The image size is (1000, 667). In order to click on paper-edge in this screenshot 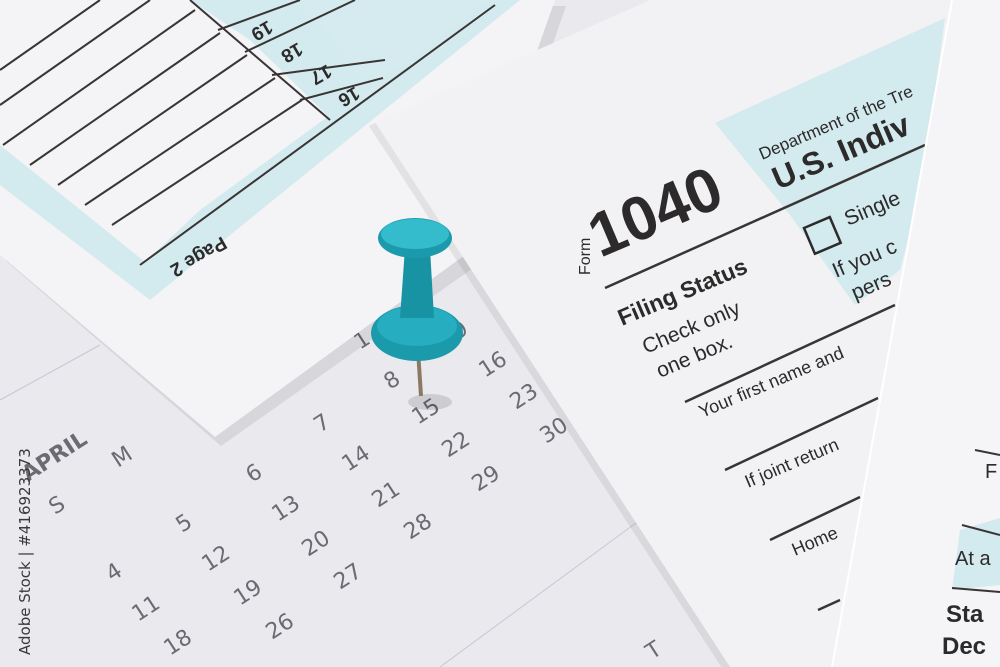, I will do `click(892, 333)`.